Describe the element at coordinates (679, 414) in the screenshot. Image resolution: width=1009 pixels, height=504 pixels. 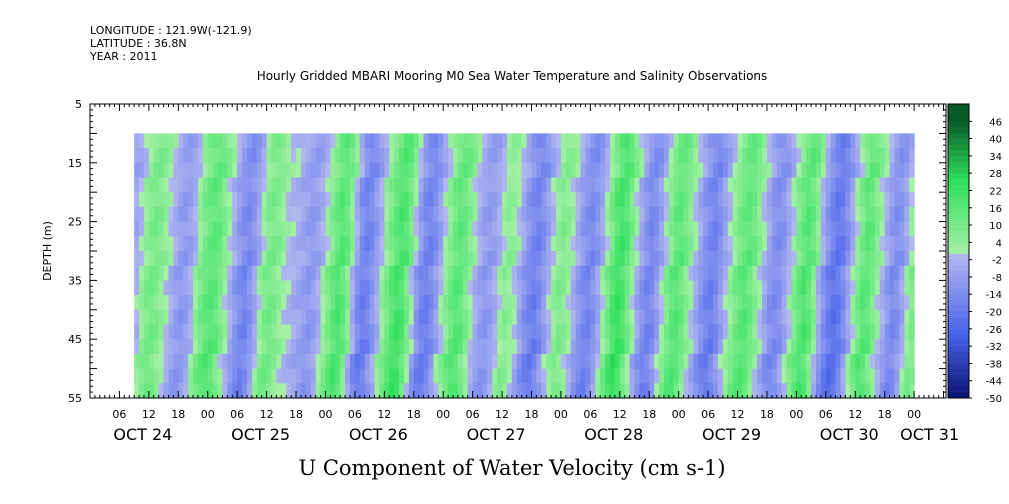
I see `x-hour-tick-label: 00` at that location.